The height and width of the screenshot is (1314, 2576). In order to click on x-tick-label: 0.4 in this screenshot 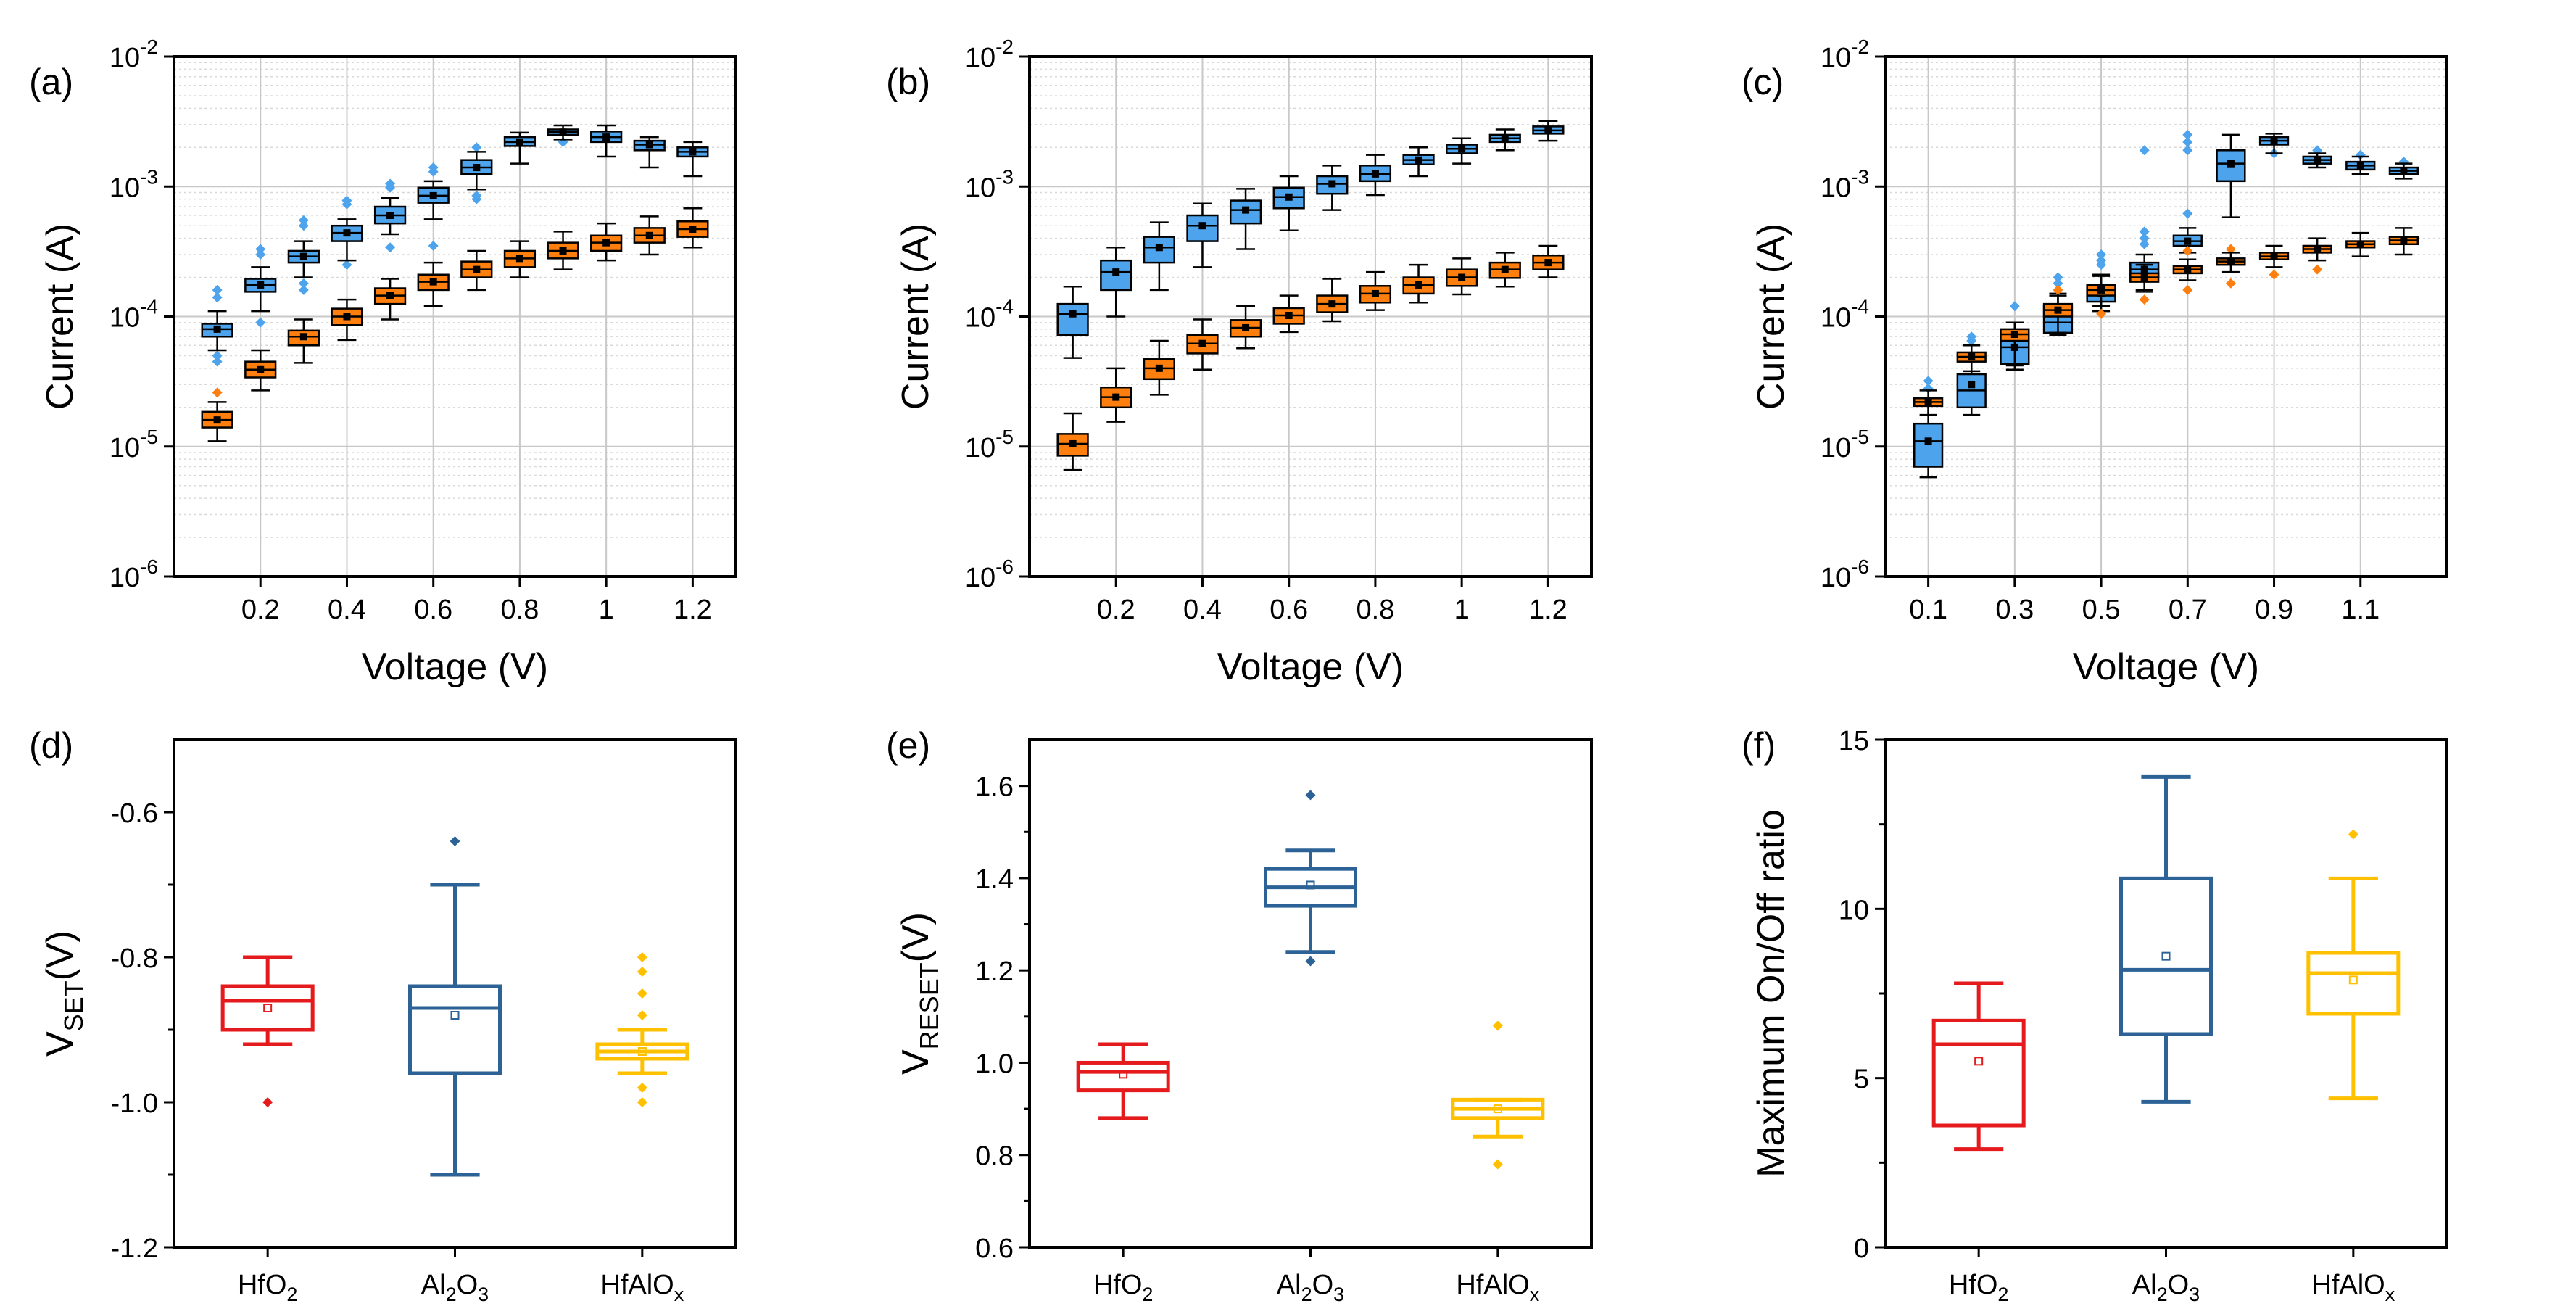, I will do `click(347, 610)`.